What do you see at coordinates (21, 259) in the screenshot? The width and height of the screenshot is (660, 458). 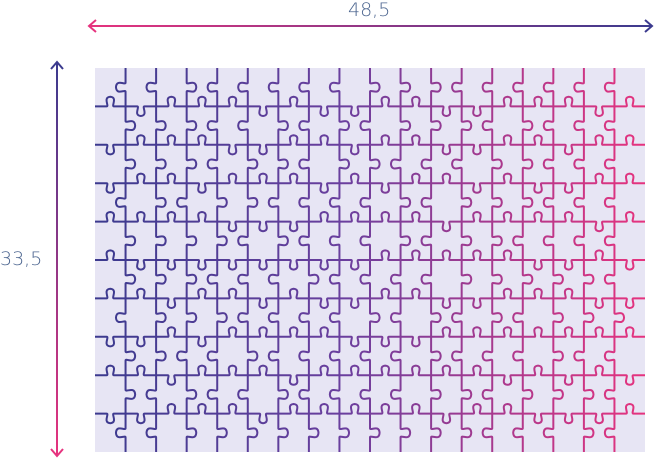 I see `height-dimension-label: 33,5` at bounding box center [21, 259].